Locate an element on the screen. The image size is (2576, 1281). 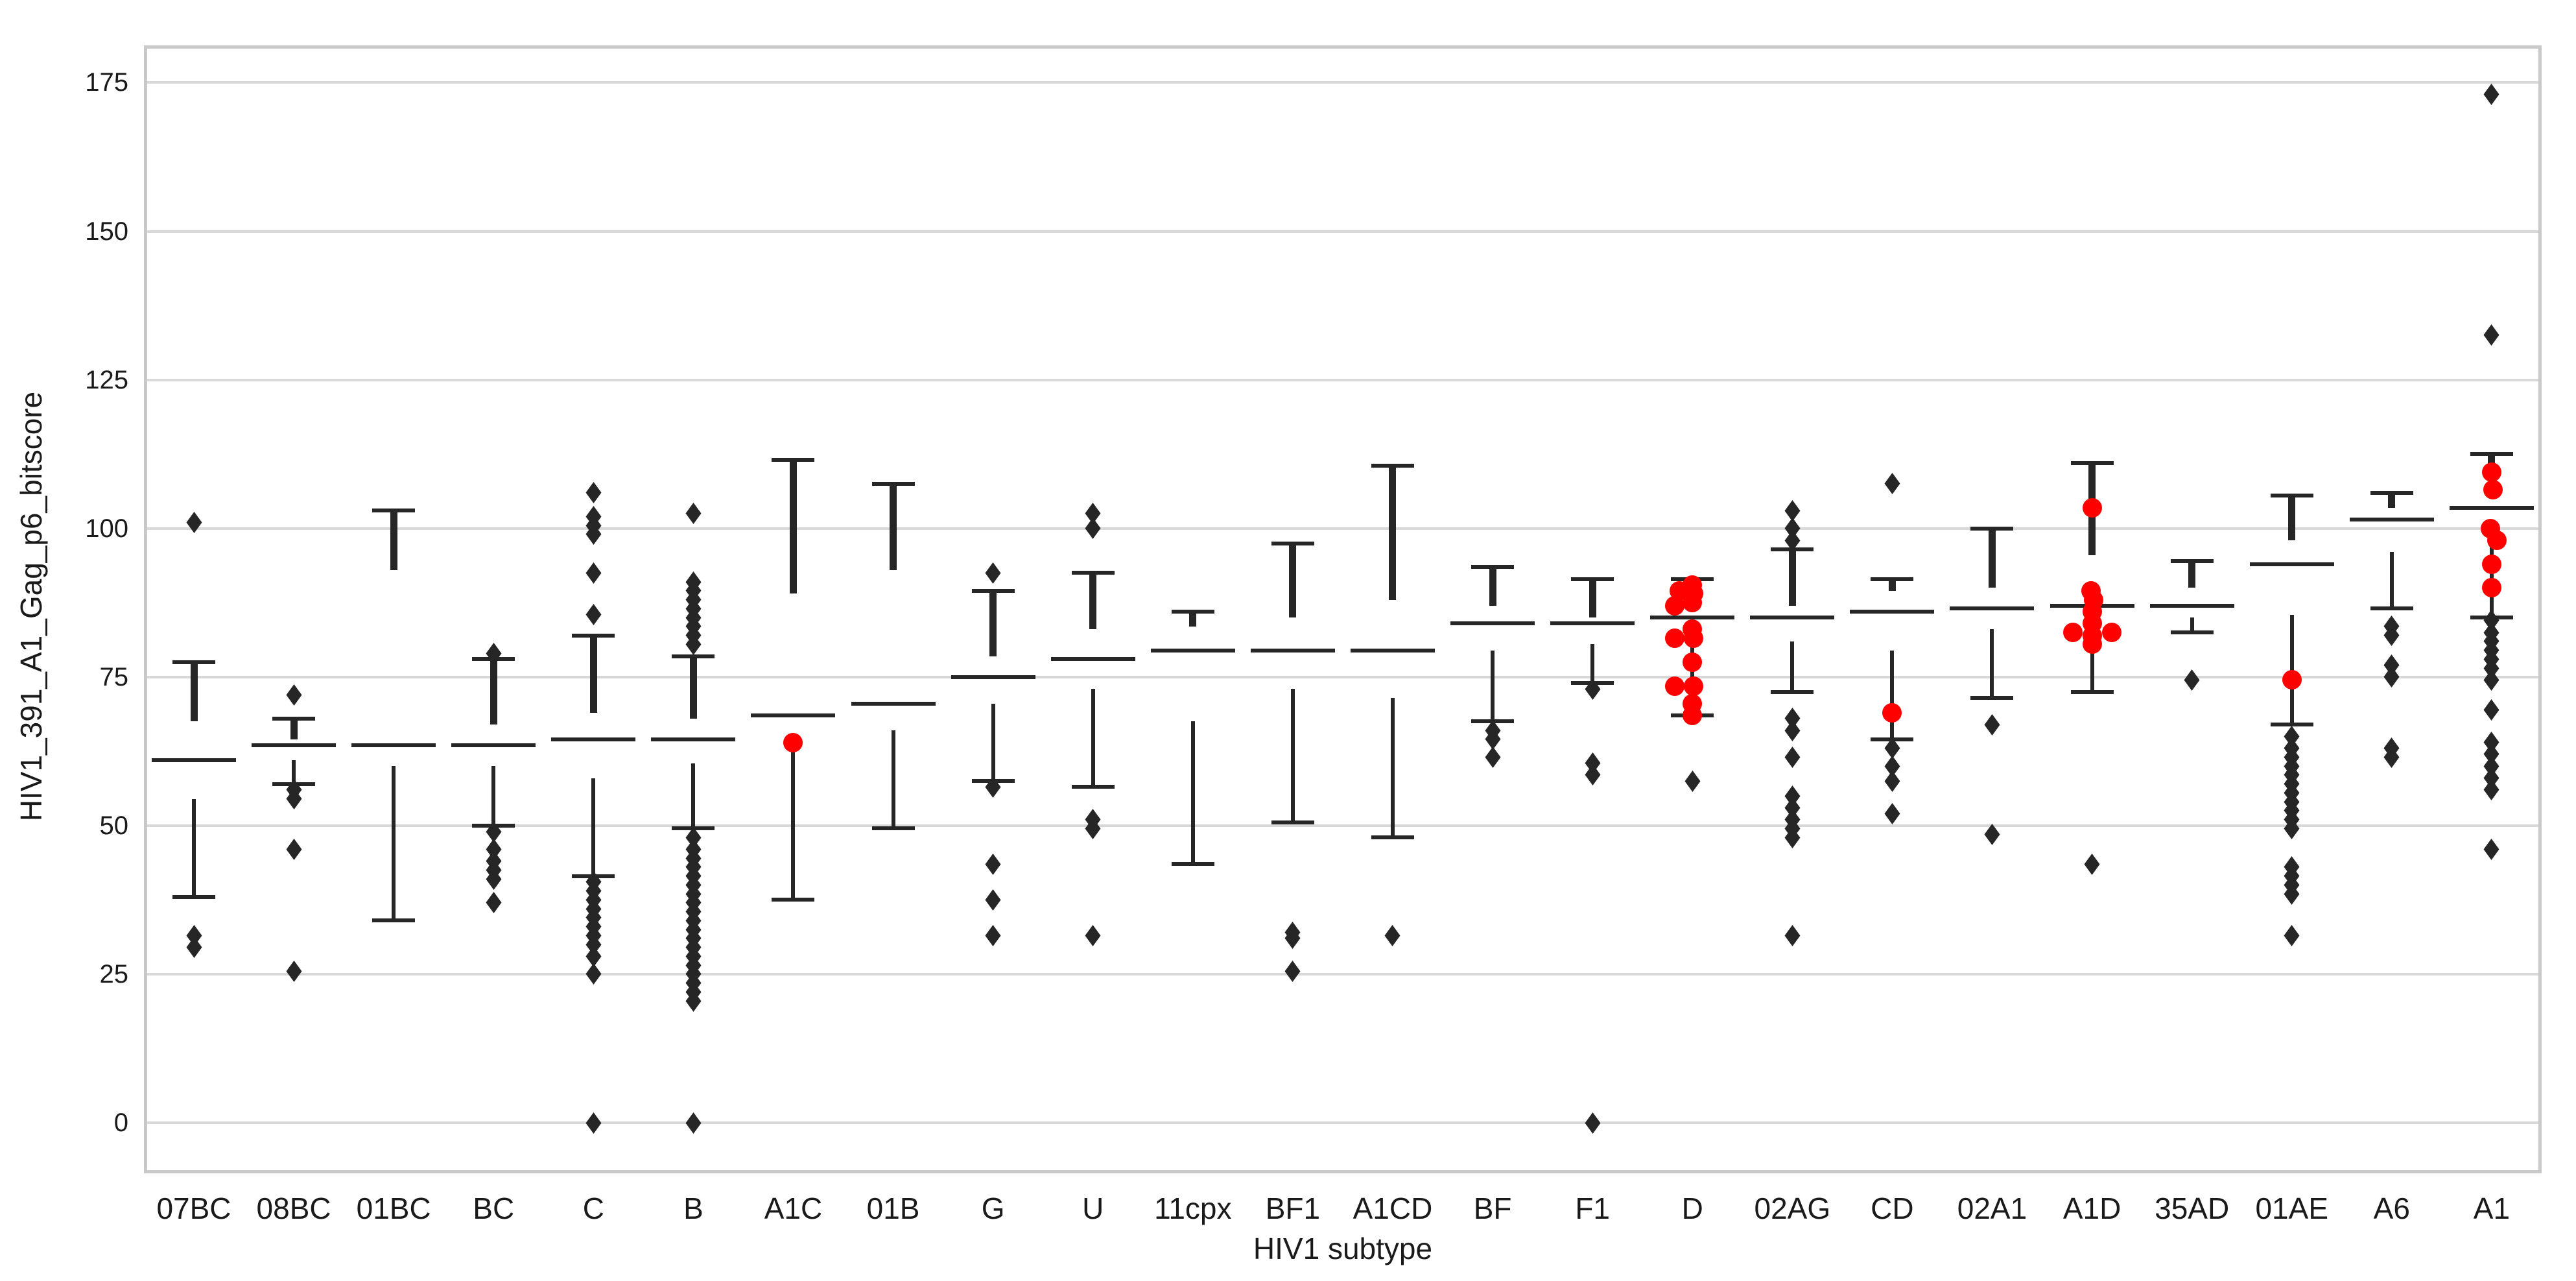
lower-whisker-BF1 is located at coordinates (1292, 756).